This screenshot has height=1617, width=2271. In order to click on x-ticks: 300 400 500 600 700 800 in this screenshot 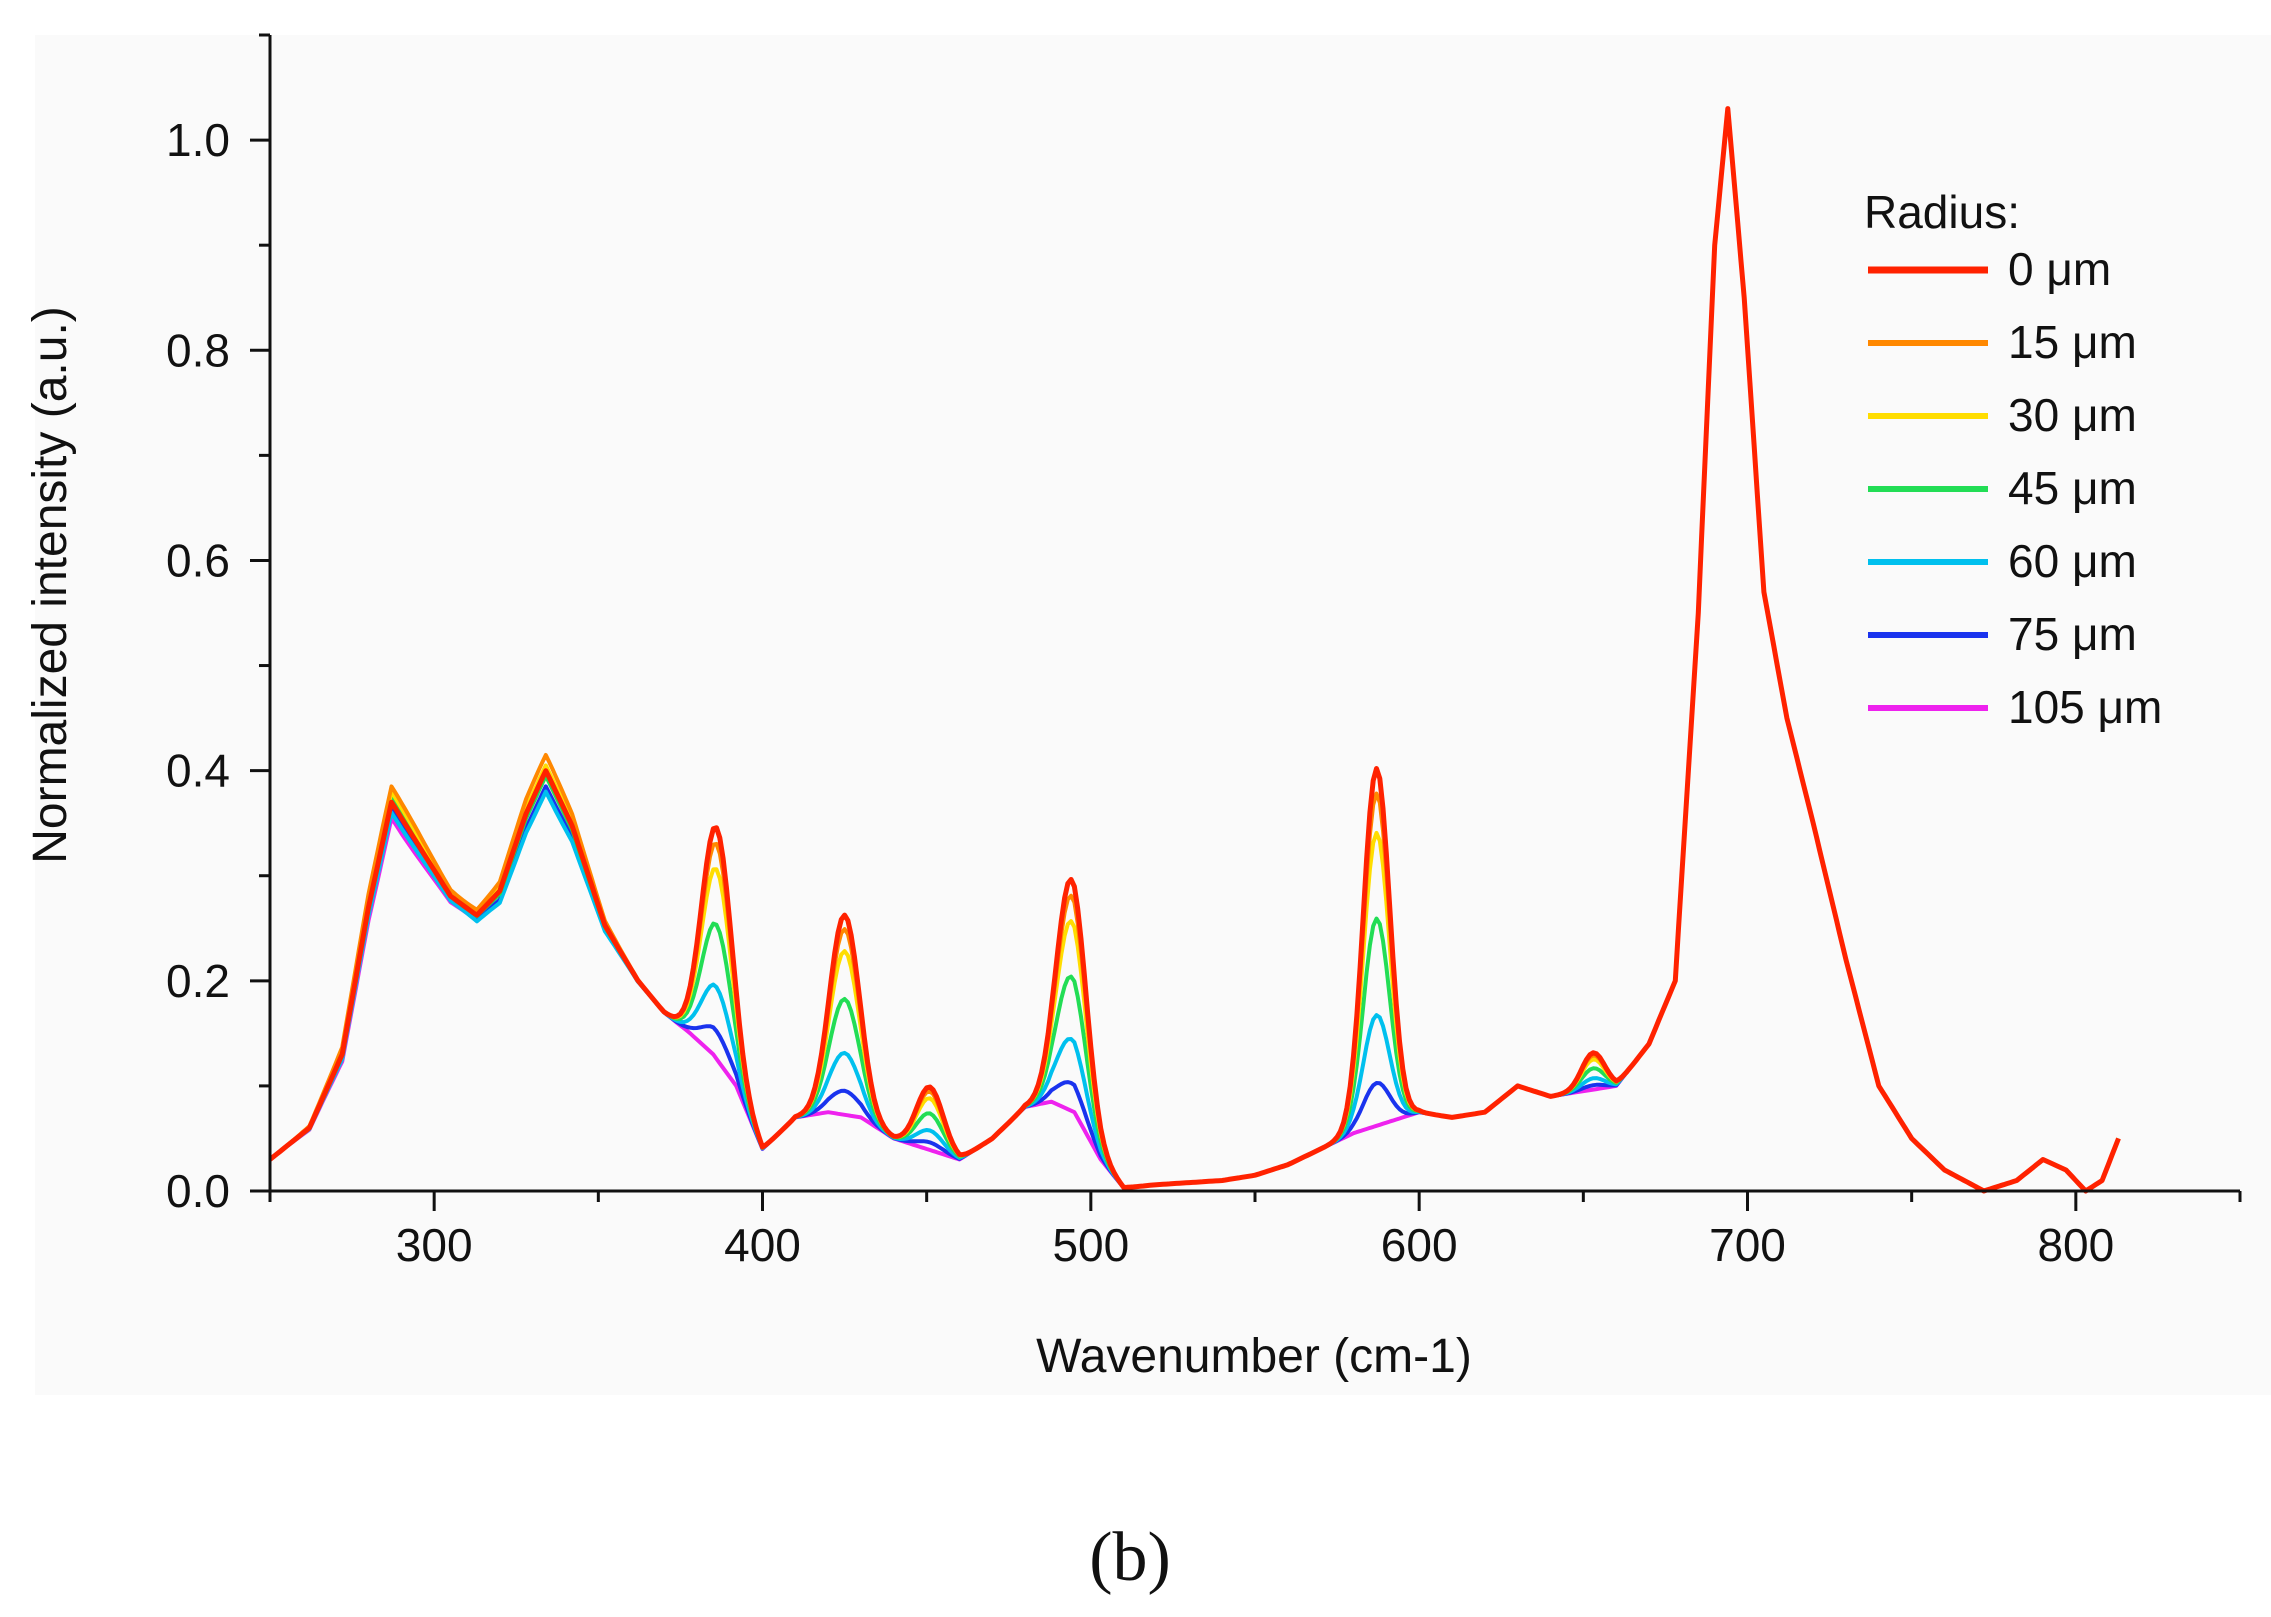, I will do `click(1255, 1231)`.